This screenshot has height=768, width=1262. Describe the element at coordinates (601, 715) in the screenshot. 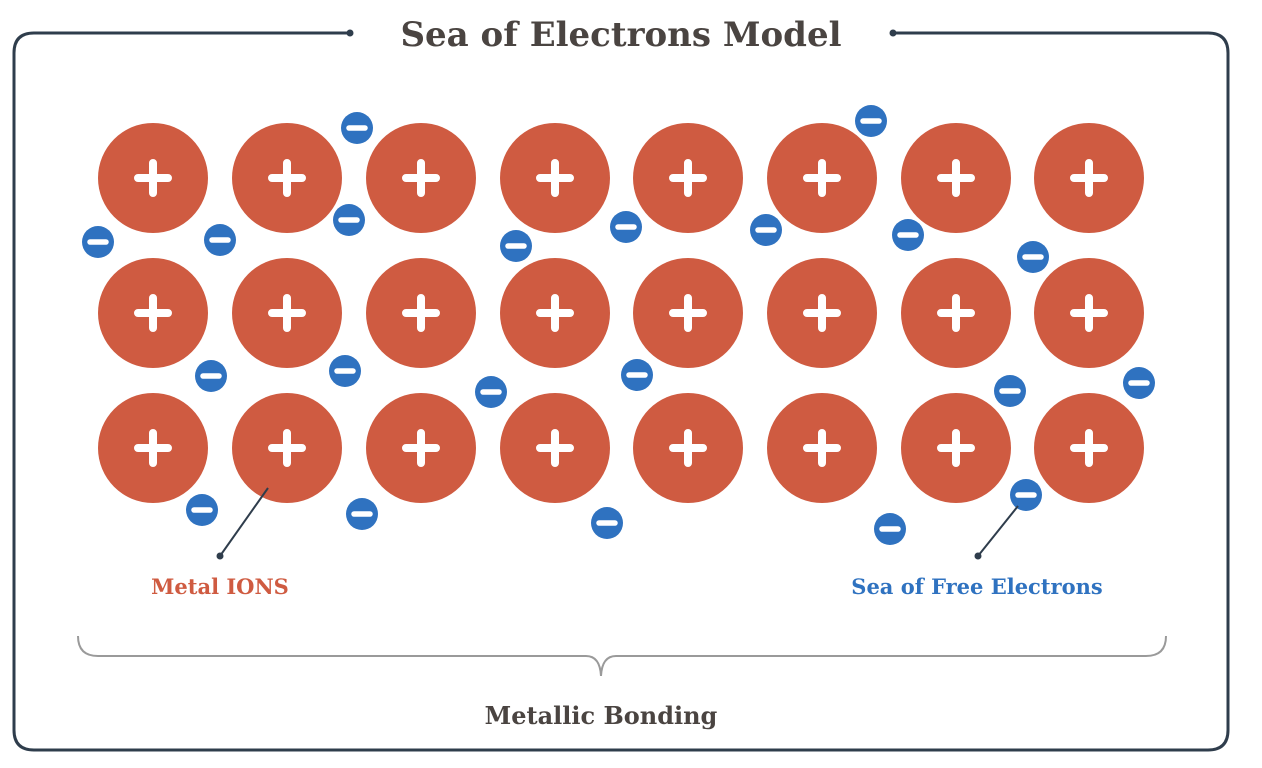

I see `metallic-bonding-label: Metallic Bonding` at that location.